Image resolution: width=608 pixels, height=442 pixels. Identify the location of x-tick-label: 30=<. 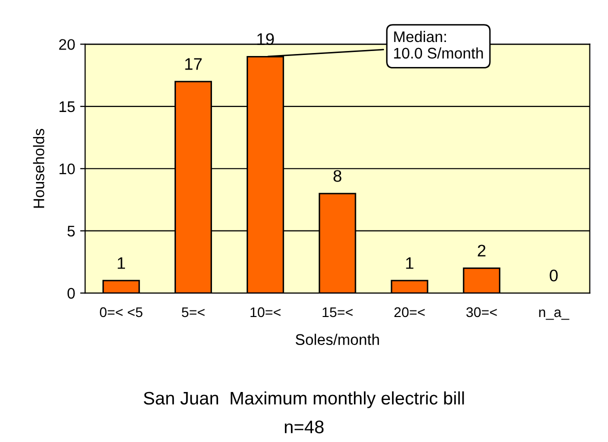
(481, 312).